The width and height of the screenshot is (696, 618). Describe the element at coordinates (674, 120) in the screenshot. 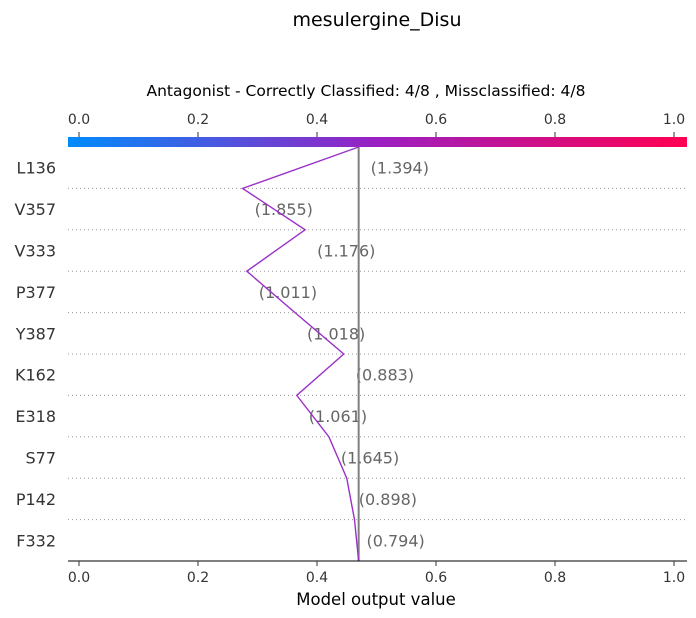

I see `top-tick-label: 1.0` at that location.